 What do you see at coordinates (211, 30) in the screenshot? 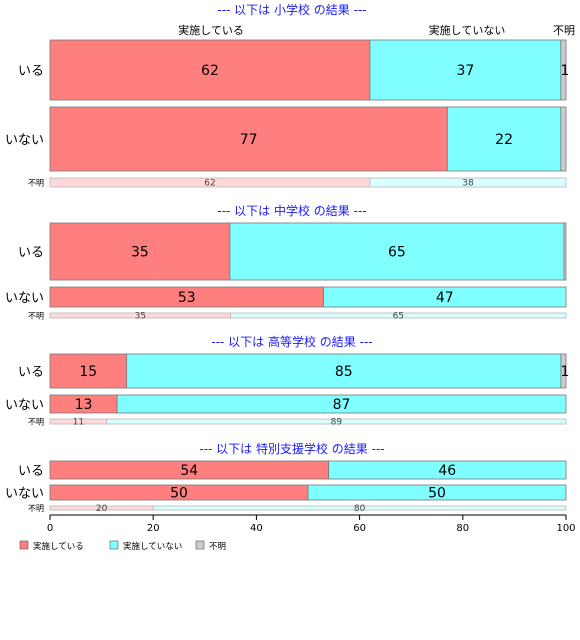
I see `column-label-implemented: 実施している` at bounding box center [211, 30].